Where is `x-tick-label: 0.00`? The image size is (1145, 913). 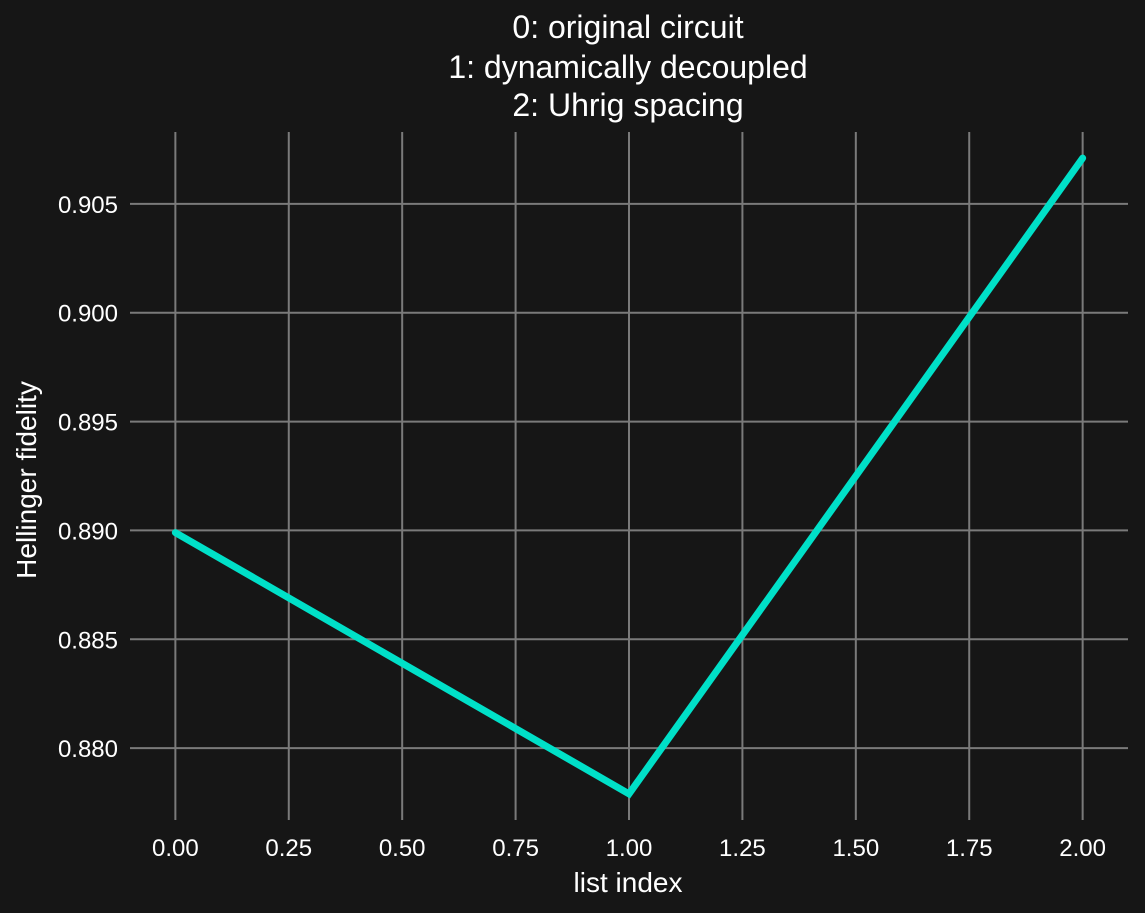
x-tick-label: 0.00 is located at coordinates (175, 848).